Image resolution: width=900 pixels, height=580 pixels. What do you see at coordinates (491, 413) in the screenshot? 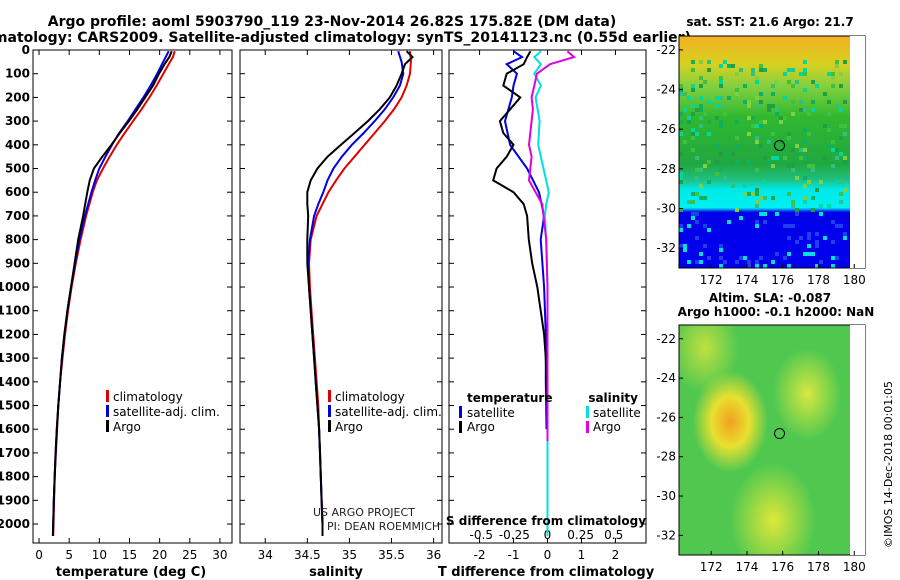
I see `legend-label-t-satellite: satellite` at bounding box center [491, 413].